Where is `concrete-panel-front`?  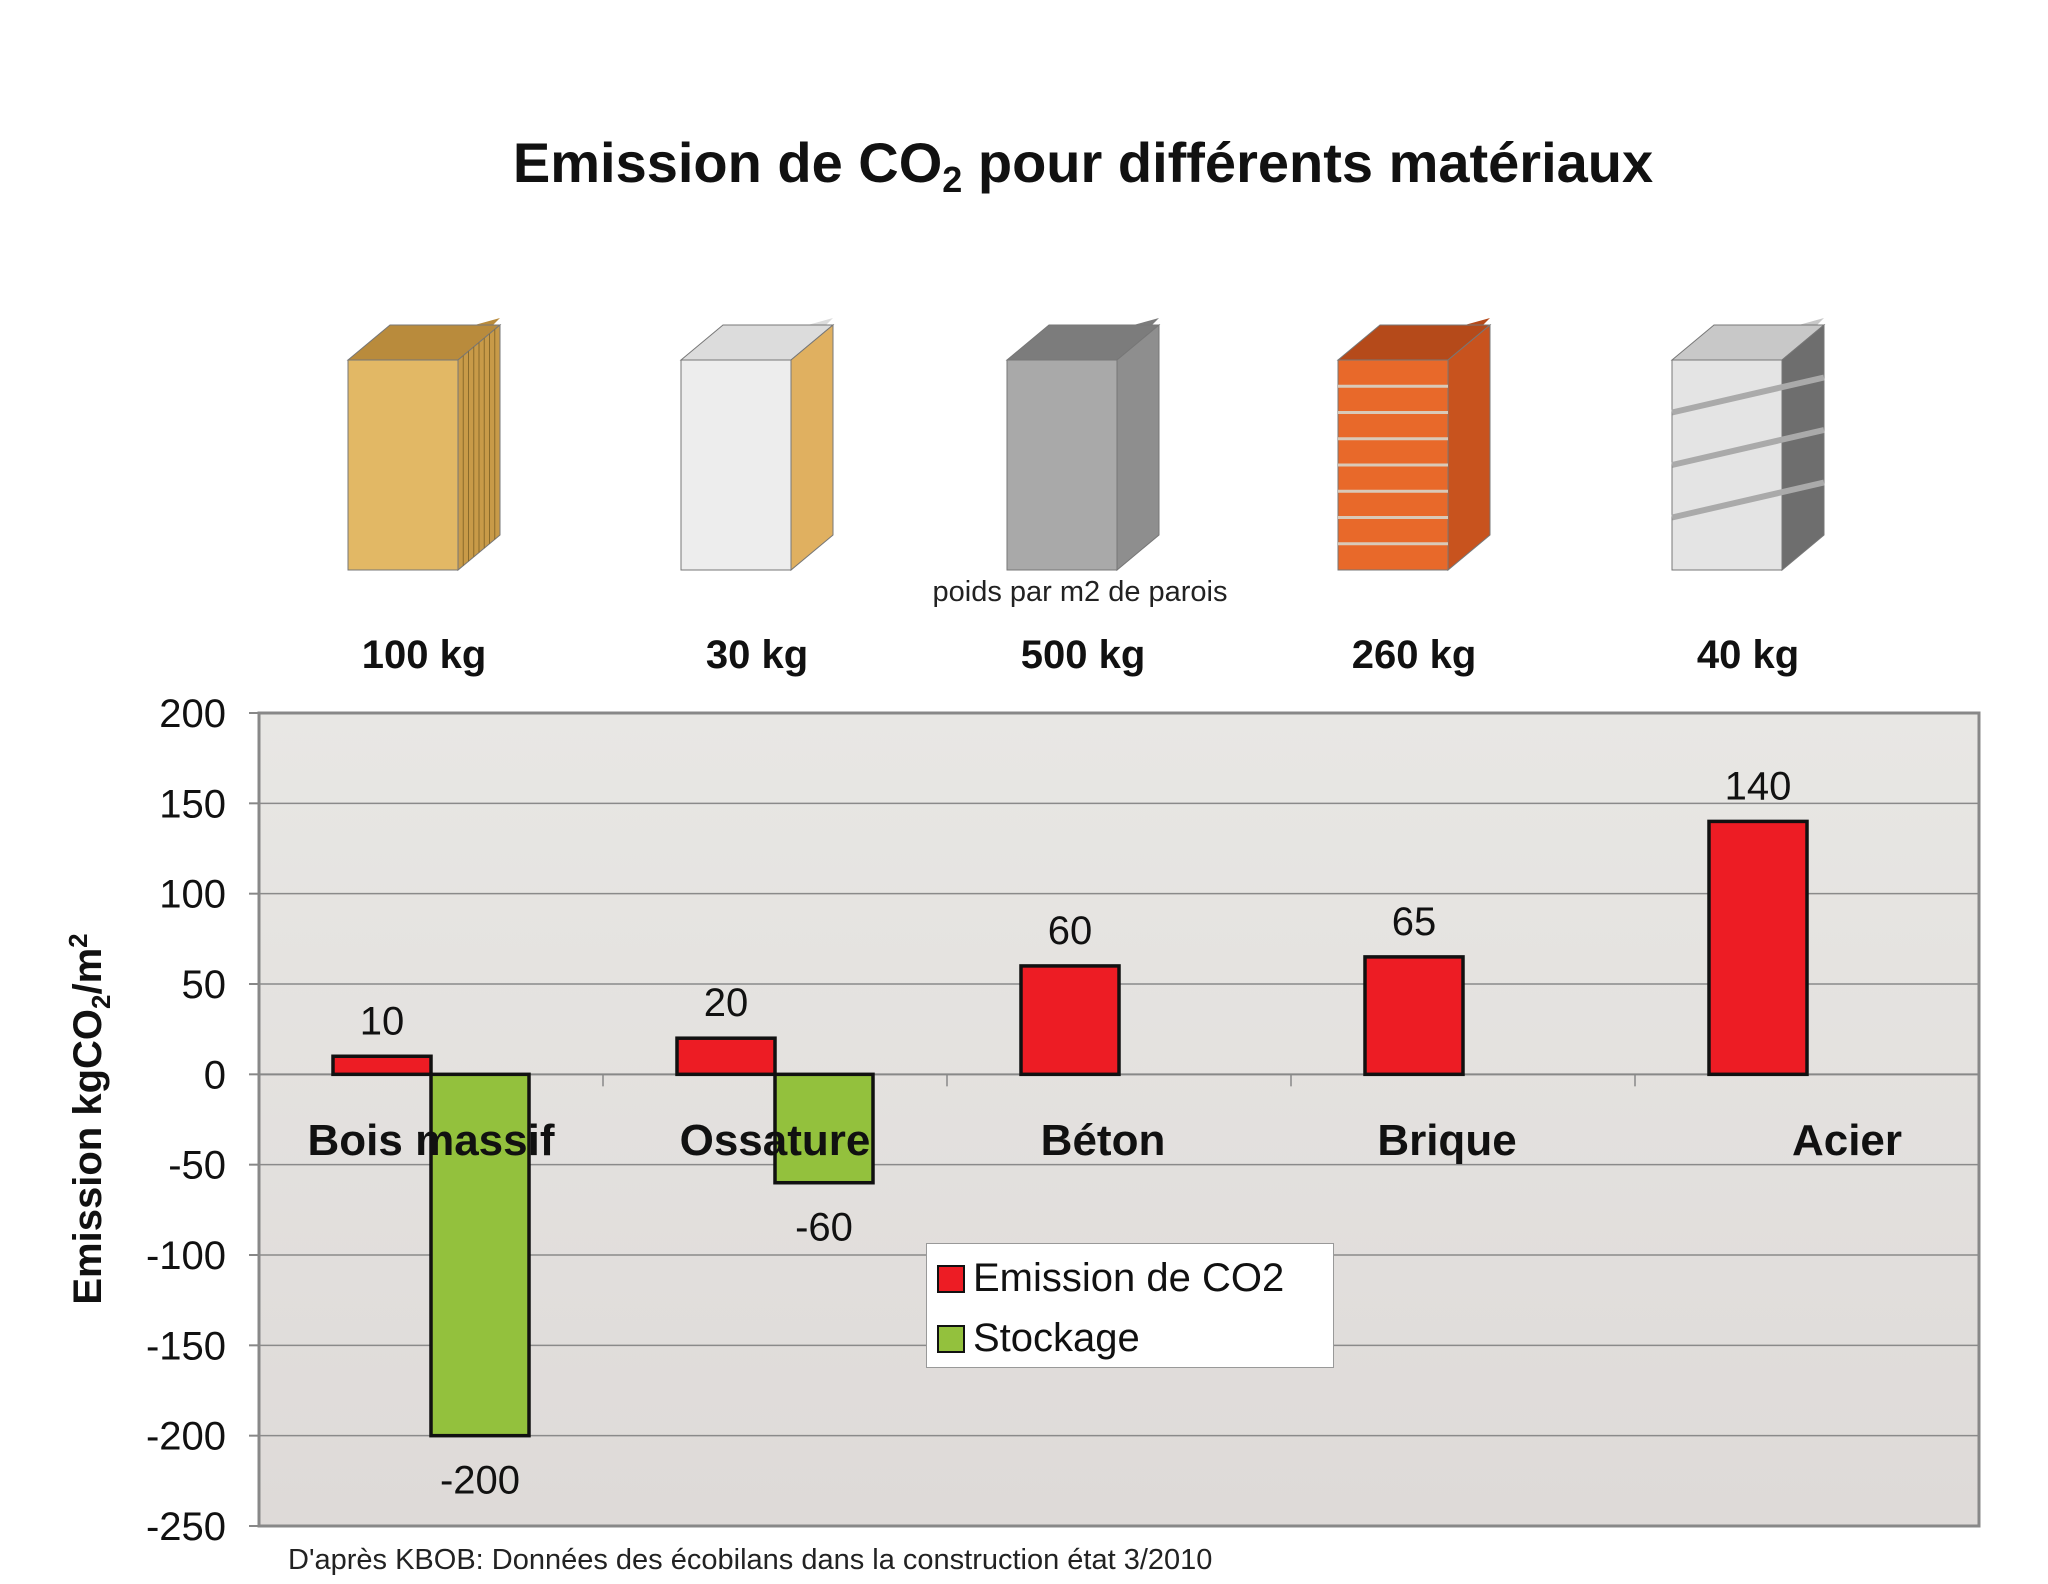 concrete-panel-front is located at coordinates (1062, 465).